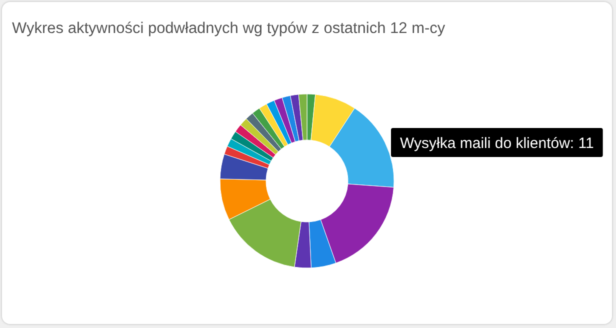 This screenshot has width=616, height=328. Describe the element at coordinates (497, 143) in the screenshot. I see `slice-label: Wysyłka maili do klientów: 11` at that location.